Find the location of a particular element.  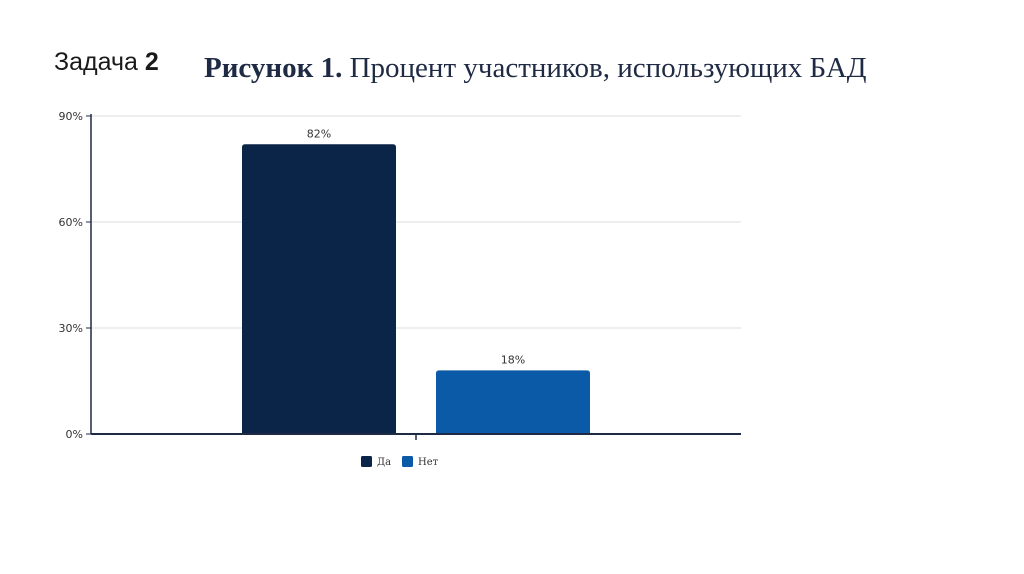

y-tick-label: 60% is located at coordinates (71, 222).